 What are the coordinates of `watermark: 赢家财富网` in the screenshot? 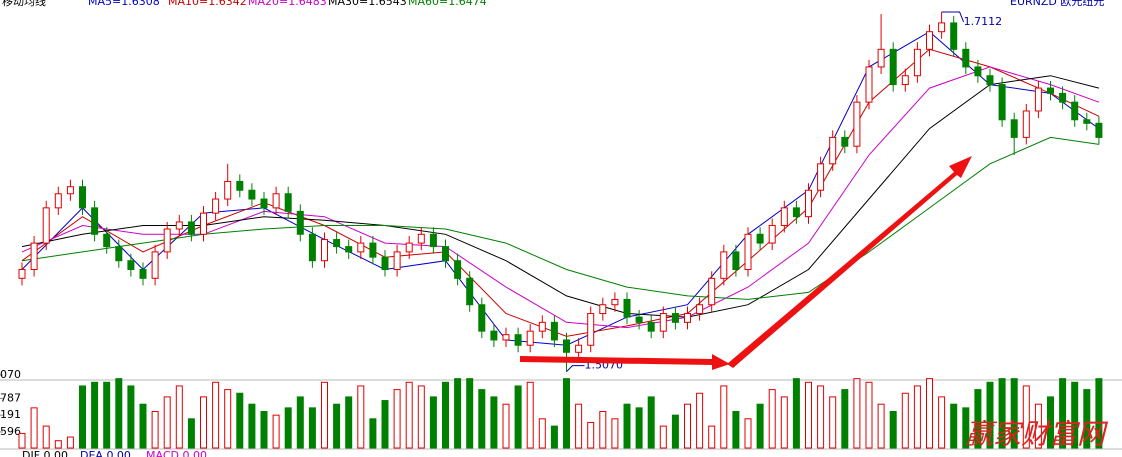 It's located at (1037, 434).